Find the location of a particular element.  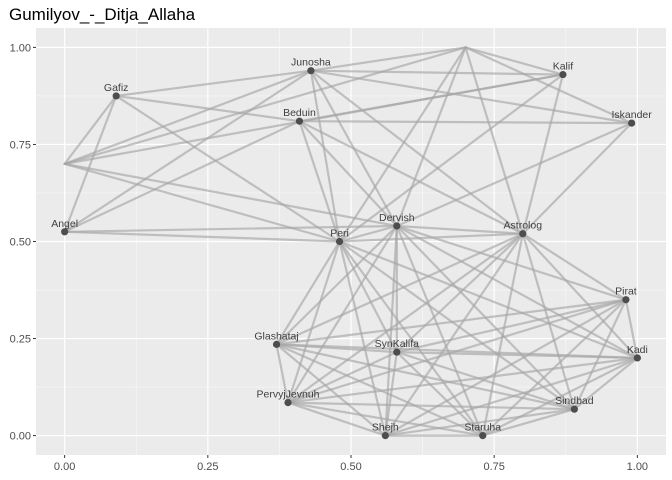

node-label-Glashataj: Glashataj is located at coordinates (276, 336).